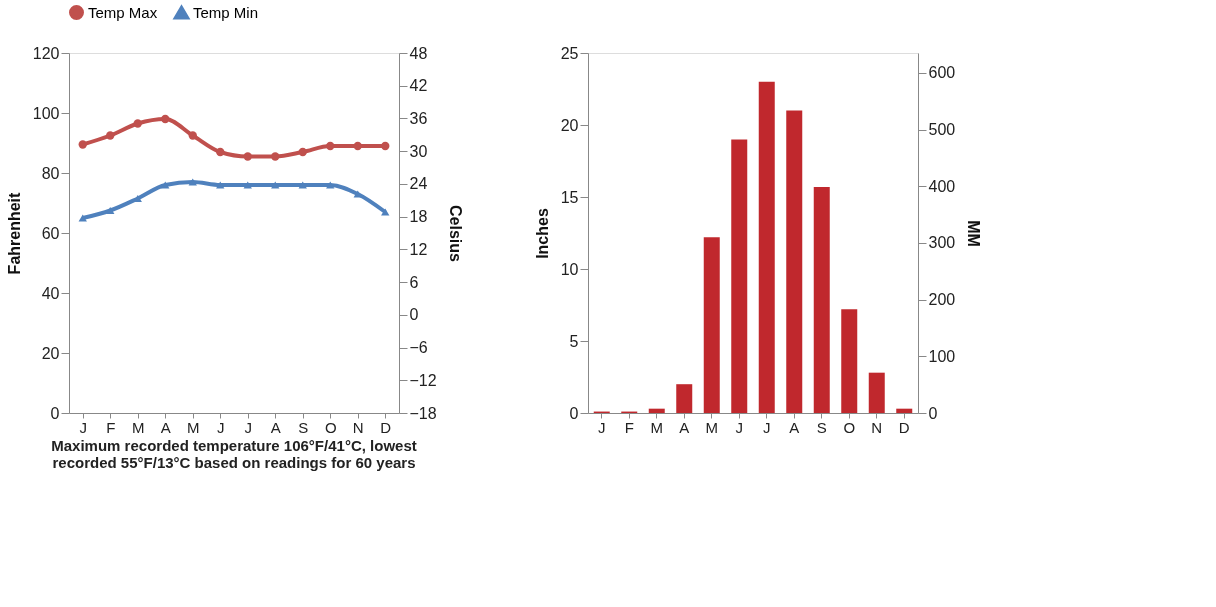  Describe the element at coordinates (942, 186) in the screenshot. I see `y2-tick-label: 400` at that location.